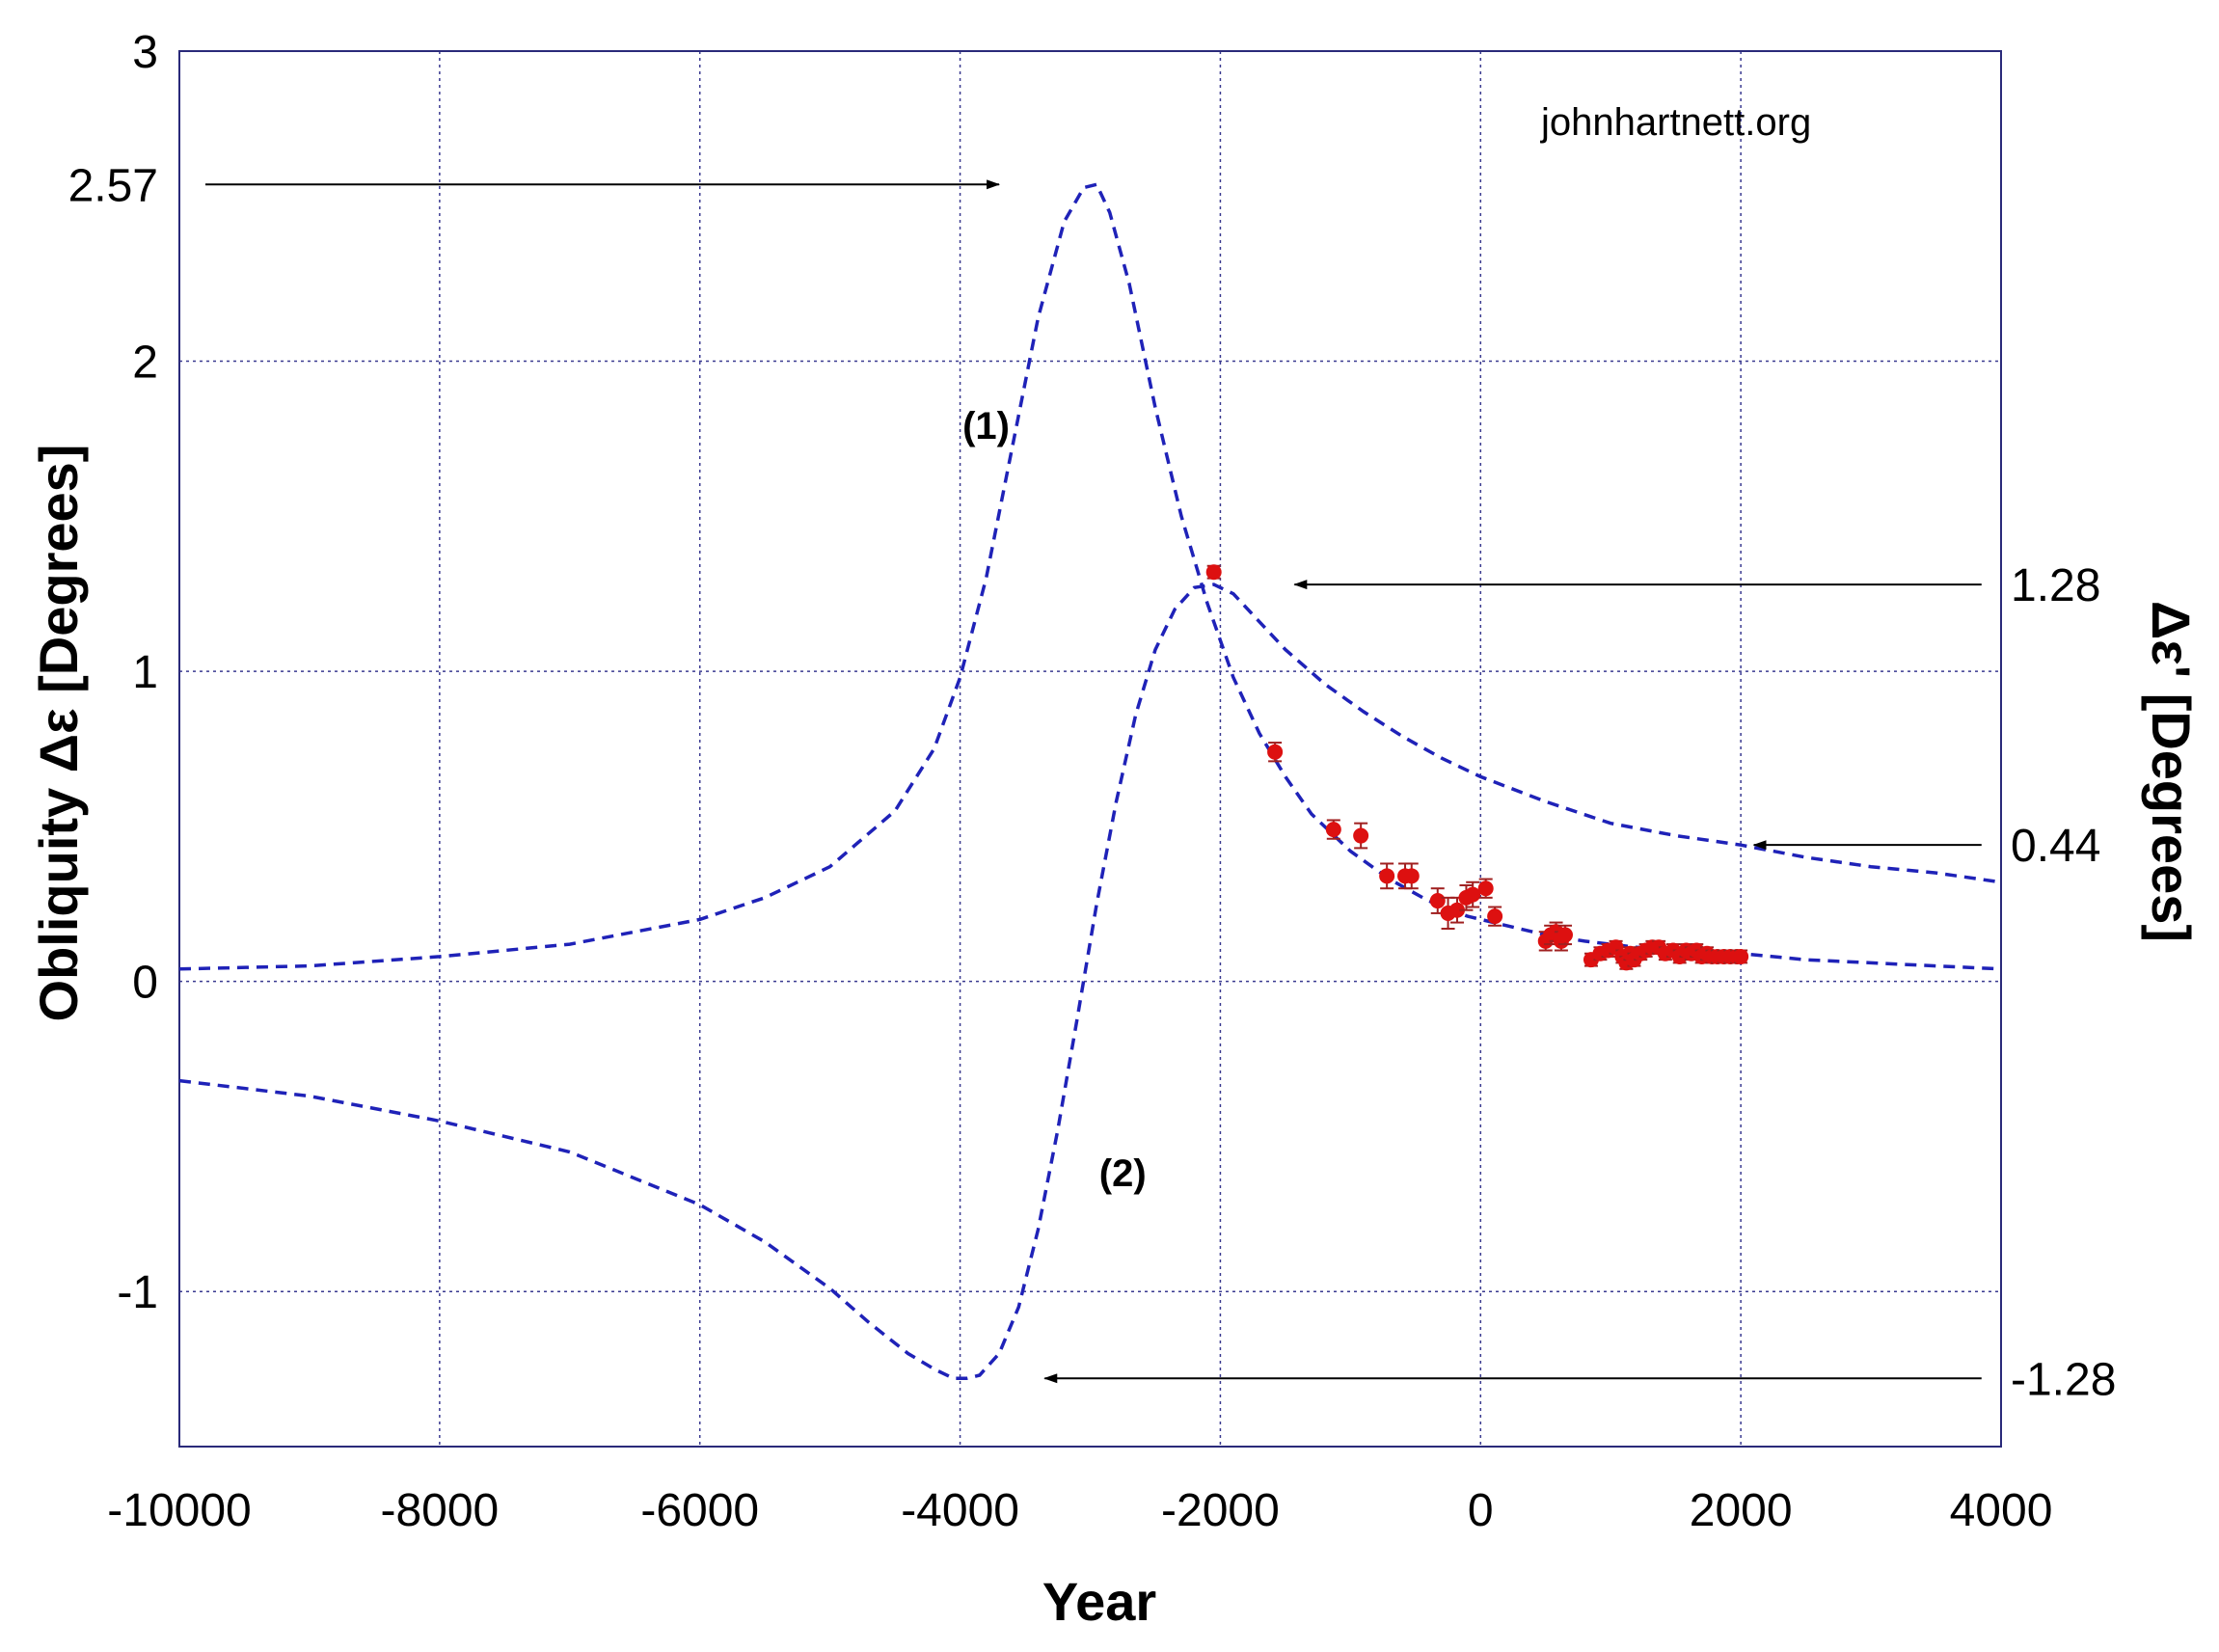 This screenshot has height=1652, width=2219. What do you see at coordinates (2055, 585) in the screenshot?
I see `annotation-label: 1.28` at bounding box center [2055, 585].